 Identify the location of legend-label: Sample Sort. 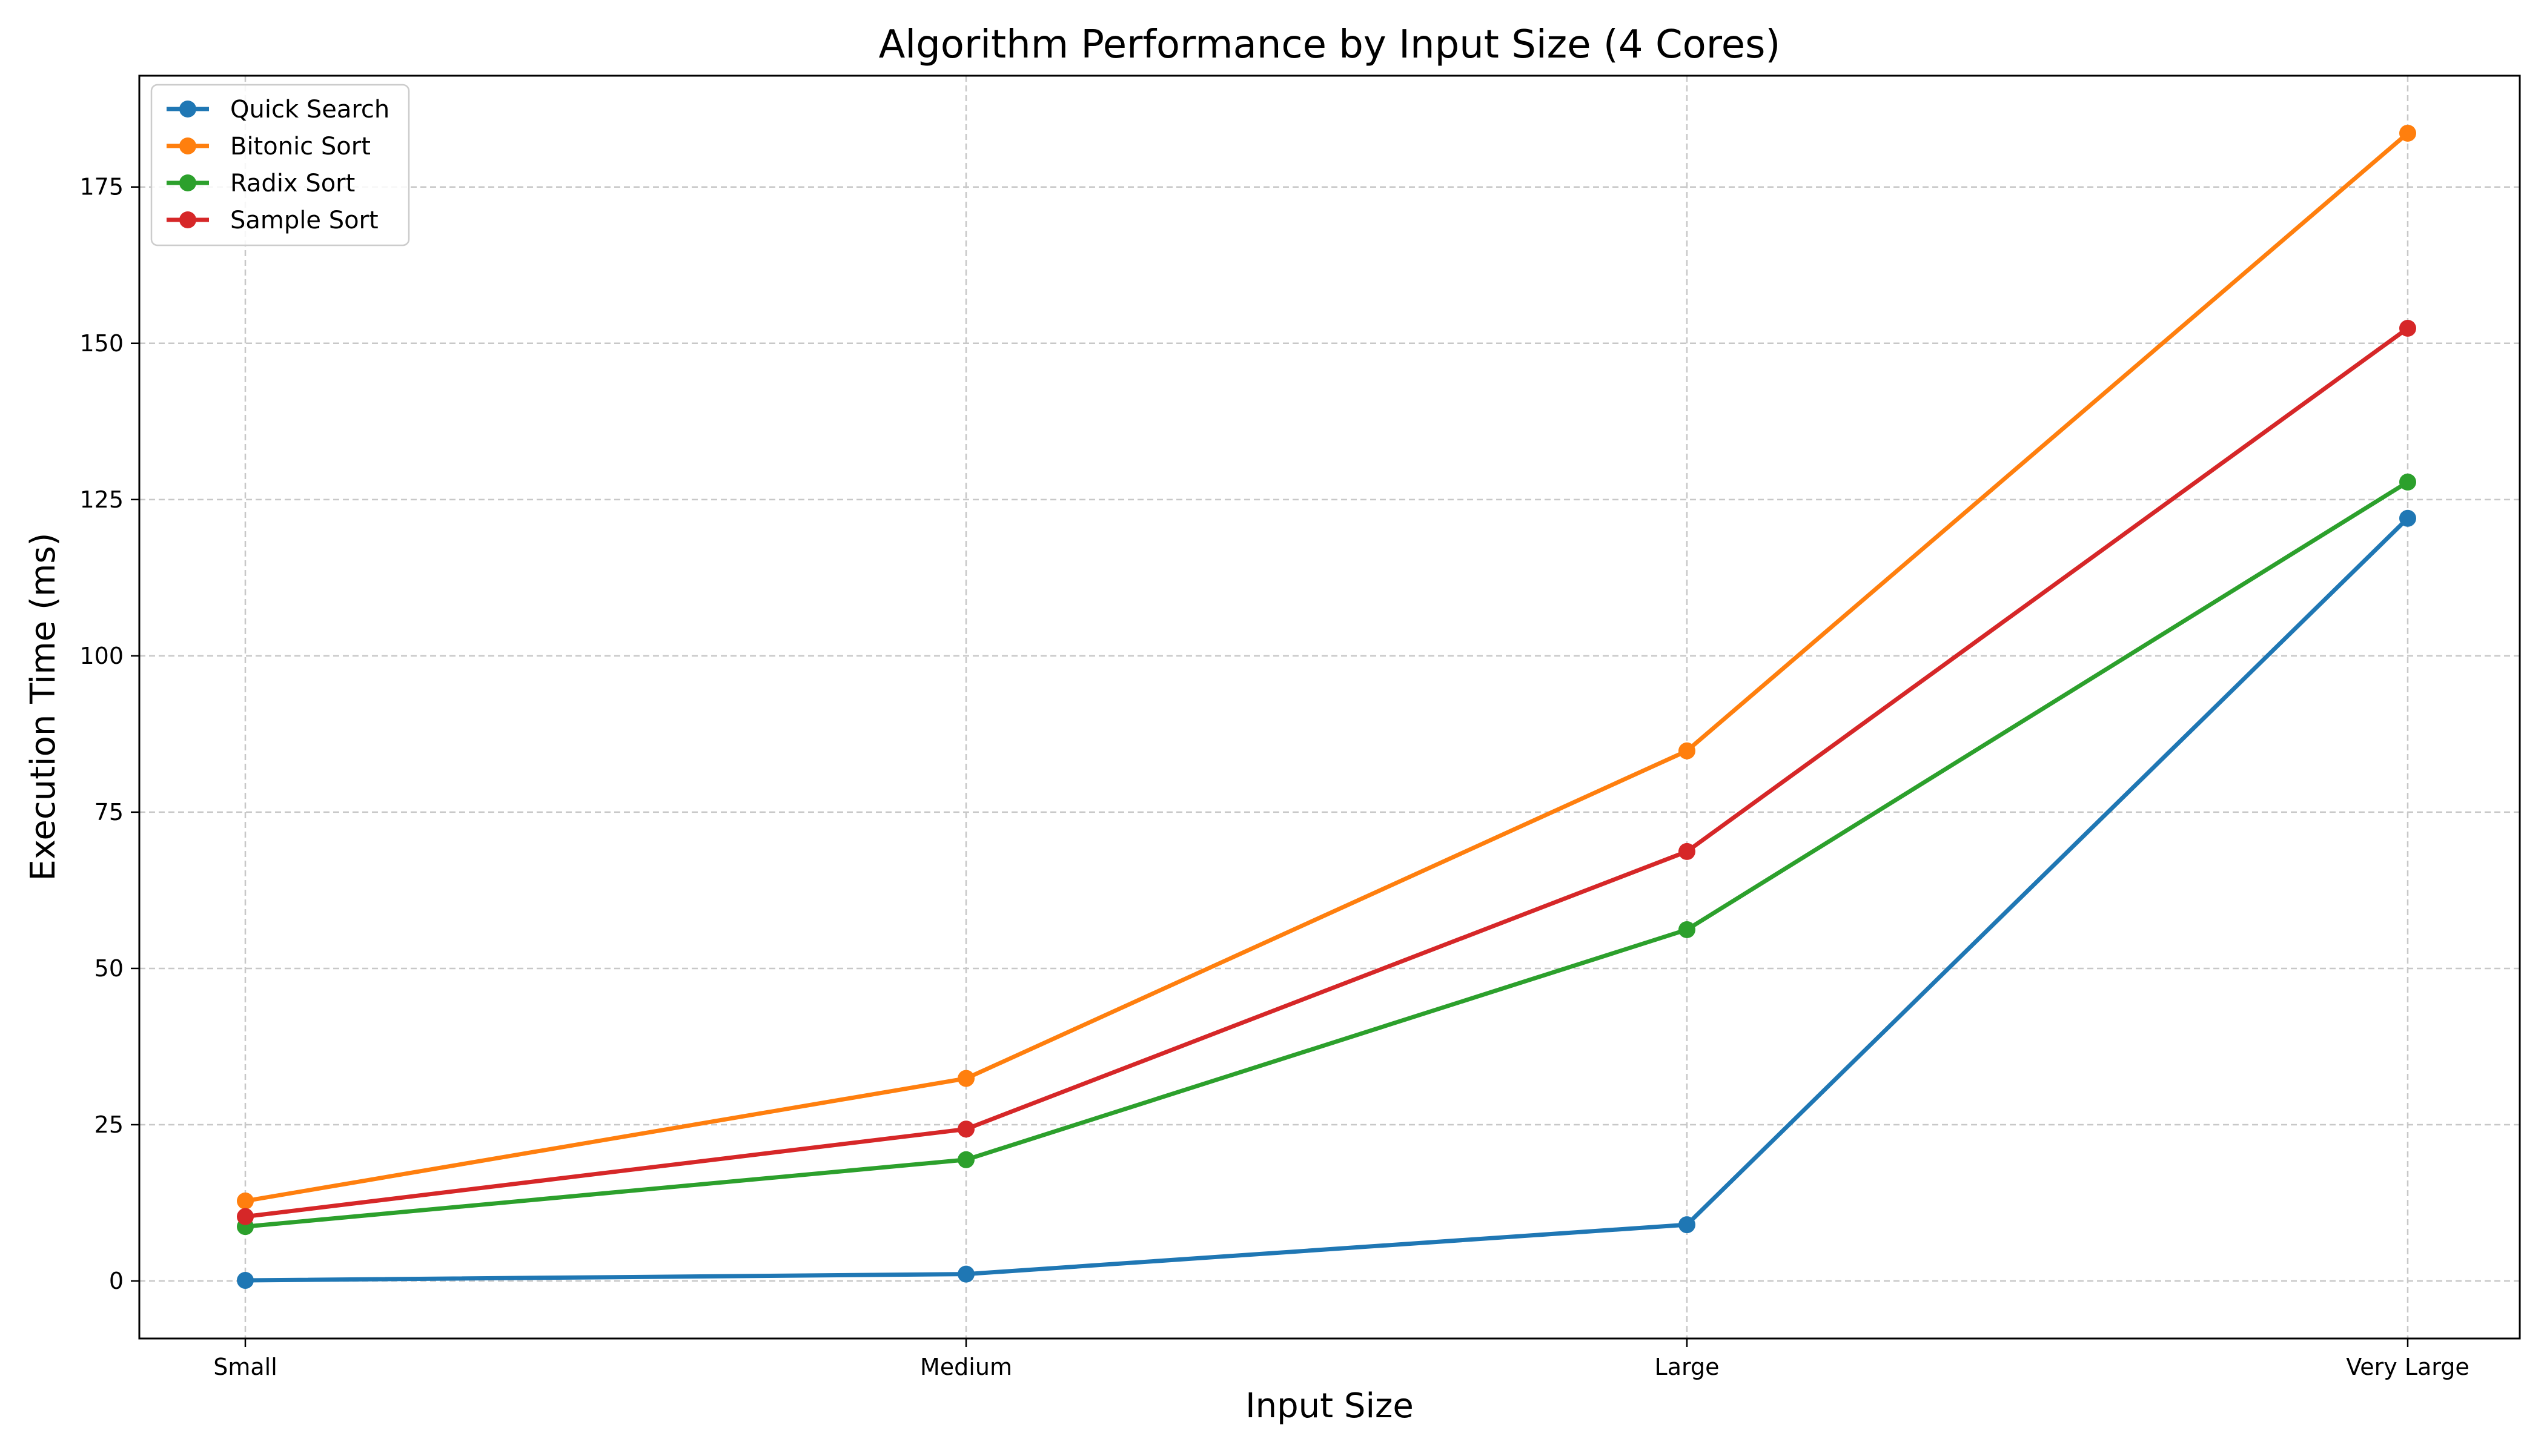
(304, 220).